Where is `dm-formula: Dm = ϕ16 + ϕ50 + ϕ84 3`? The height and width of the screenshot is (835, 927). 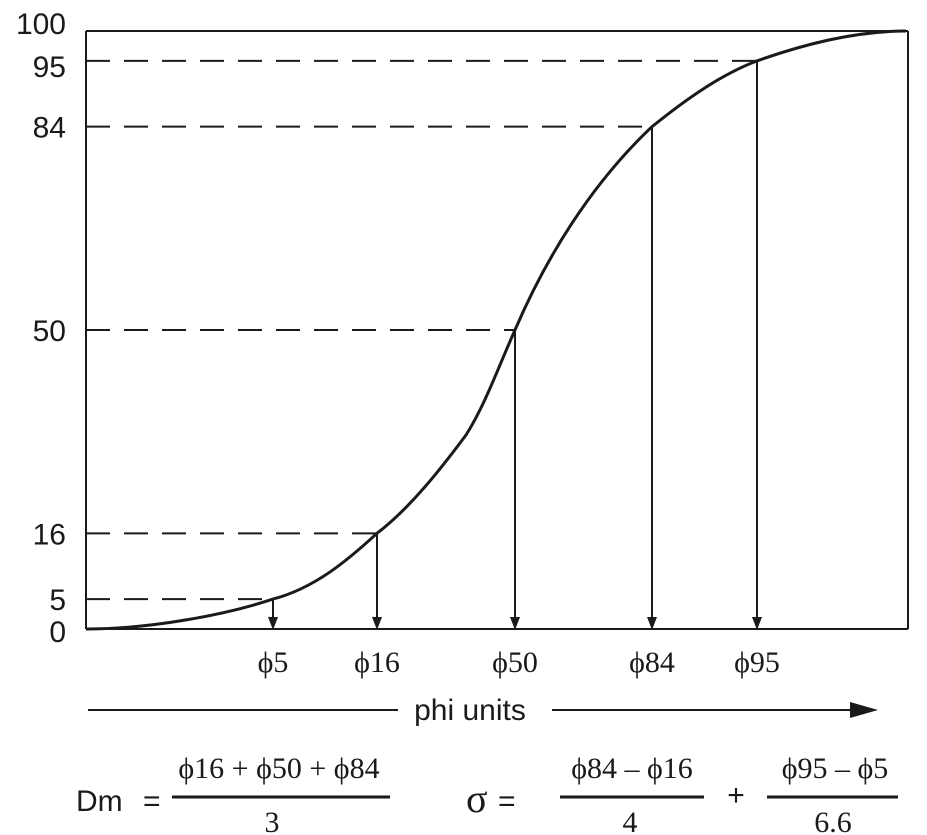 dm-formula: Dm = ϕ16 + ϕ50 + ϕ84 3 is located at coordinates (233, 793).